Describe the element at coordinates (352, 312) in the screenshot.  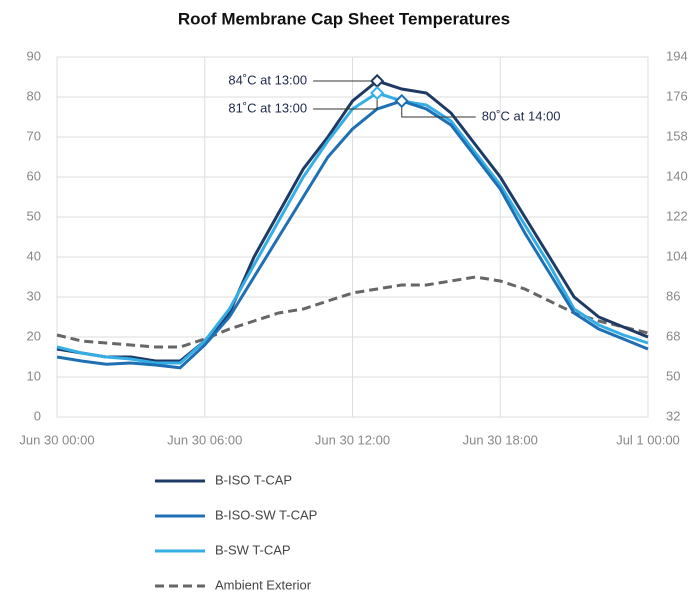
I see `series-line` at that location.